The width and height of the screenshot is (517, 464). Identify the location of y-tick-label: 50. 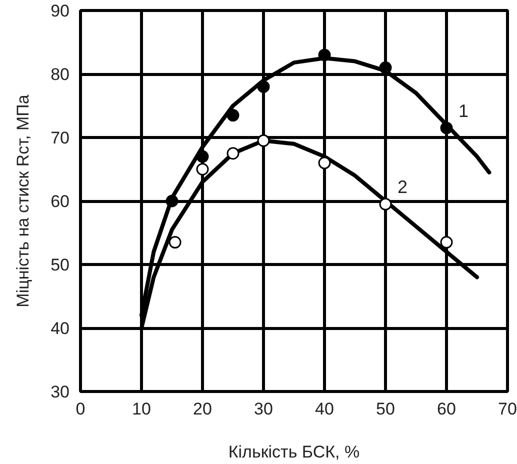
(60, 265).